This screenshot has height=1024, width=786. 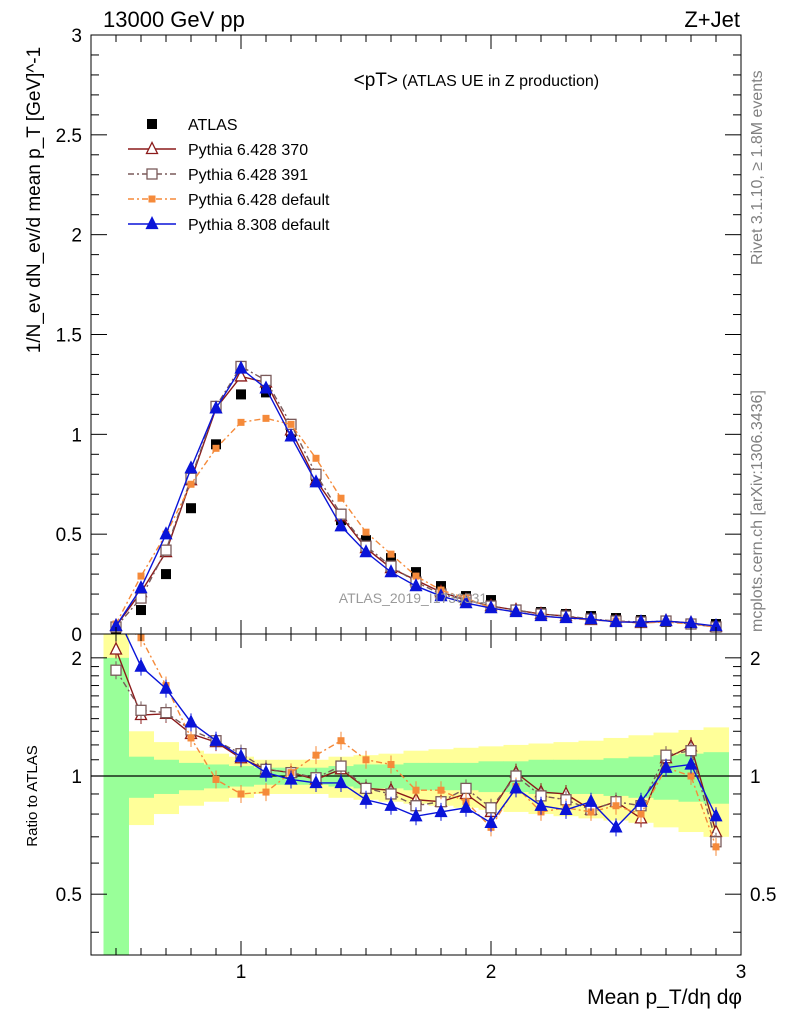 What do you see at coordinates (76, 635) in the screenshot?
I see `main-y-tick-label: 0` at bounding box center [76, 635].